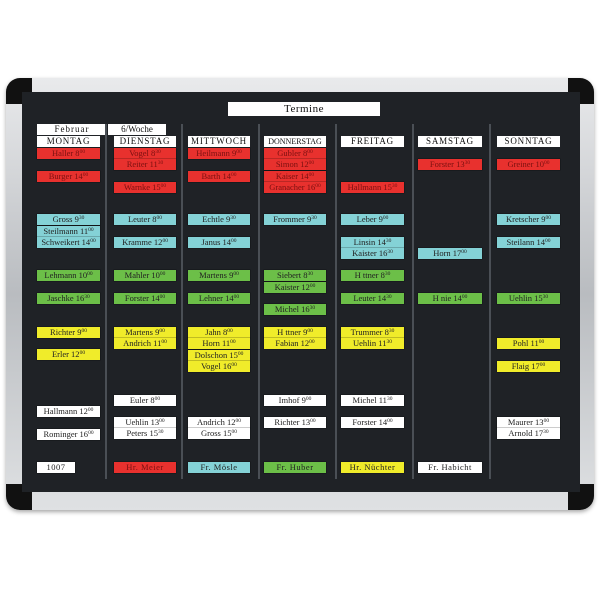 The height and width of the screenshot is (600, 600). I want to click on appointment-card: Schweikert 1400, so click(68, 242).